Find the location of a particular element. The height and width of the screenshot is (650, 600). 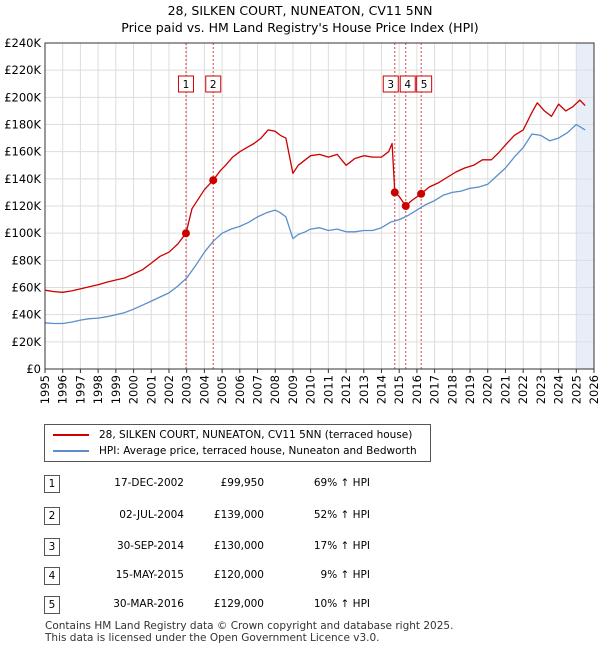

sale-marker-label-3: 3 is located at coordinates (390, 84).